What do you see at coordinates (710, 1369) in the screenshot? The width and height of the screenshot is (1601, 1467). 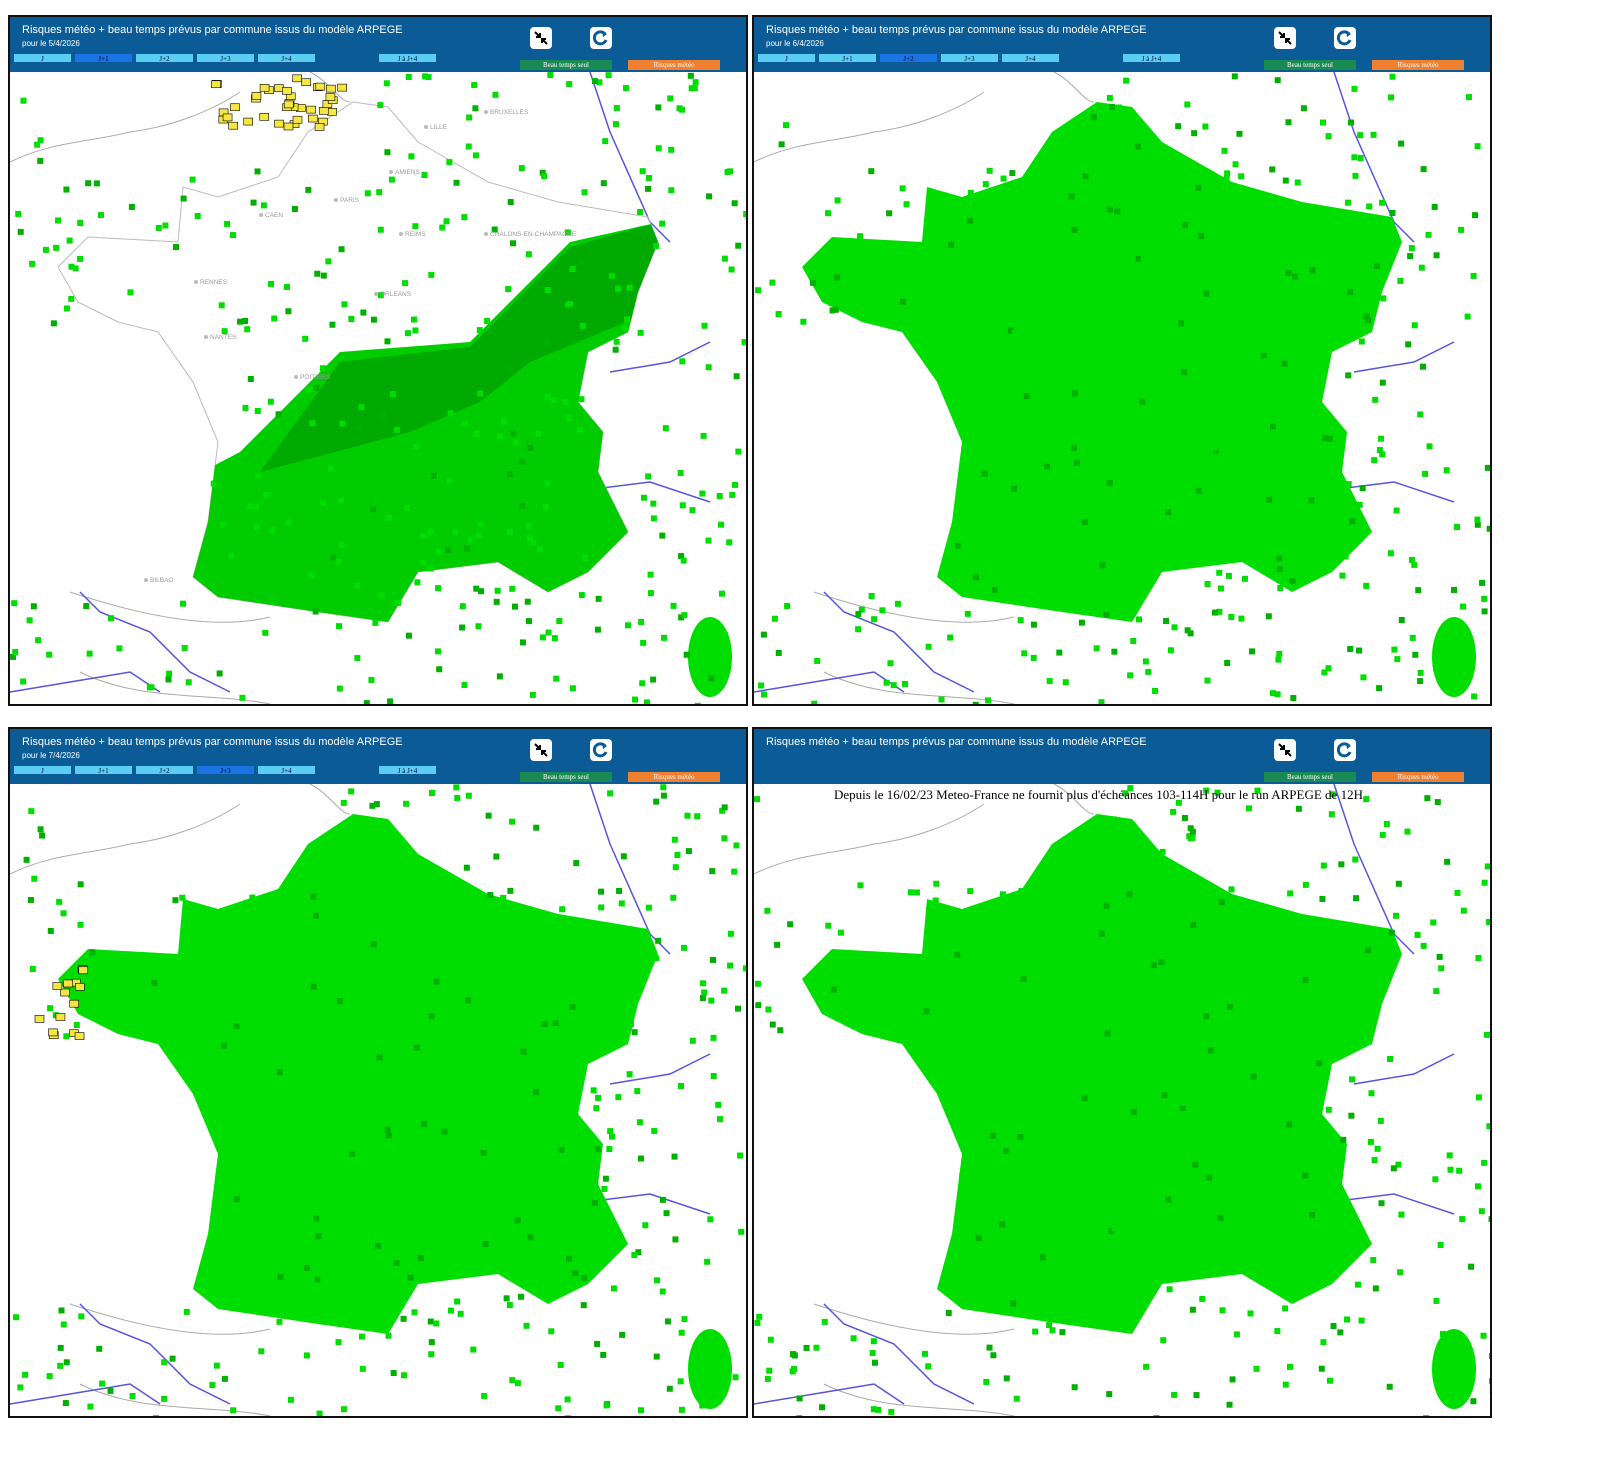 I see `corsica` at bounding box center [710, 1369].